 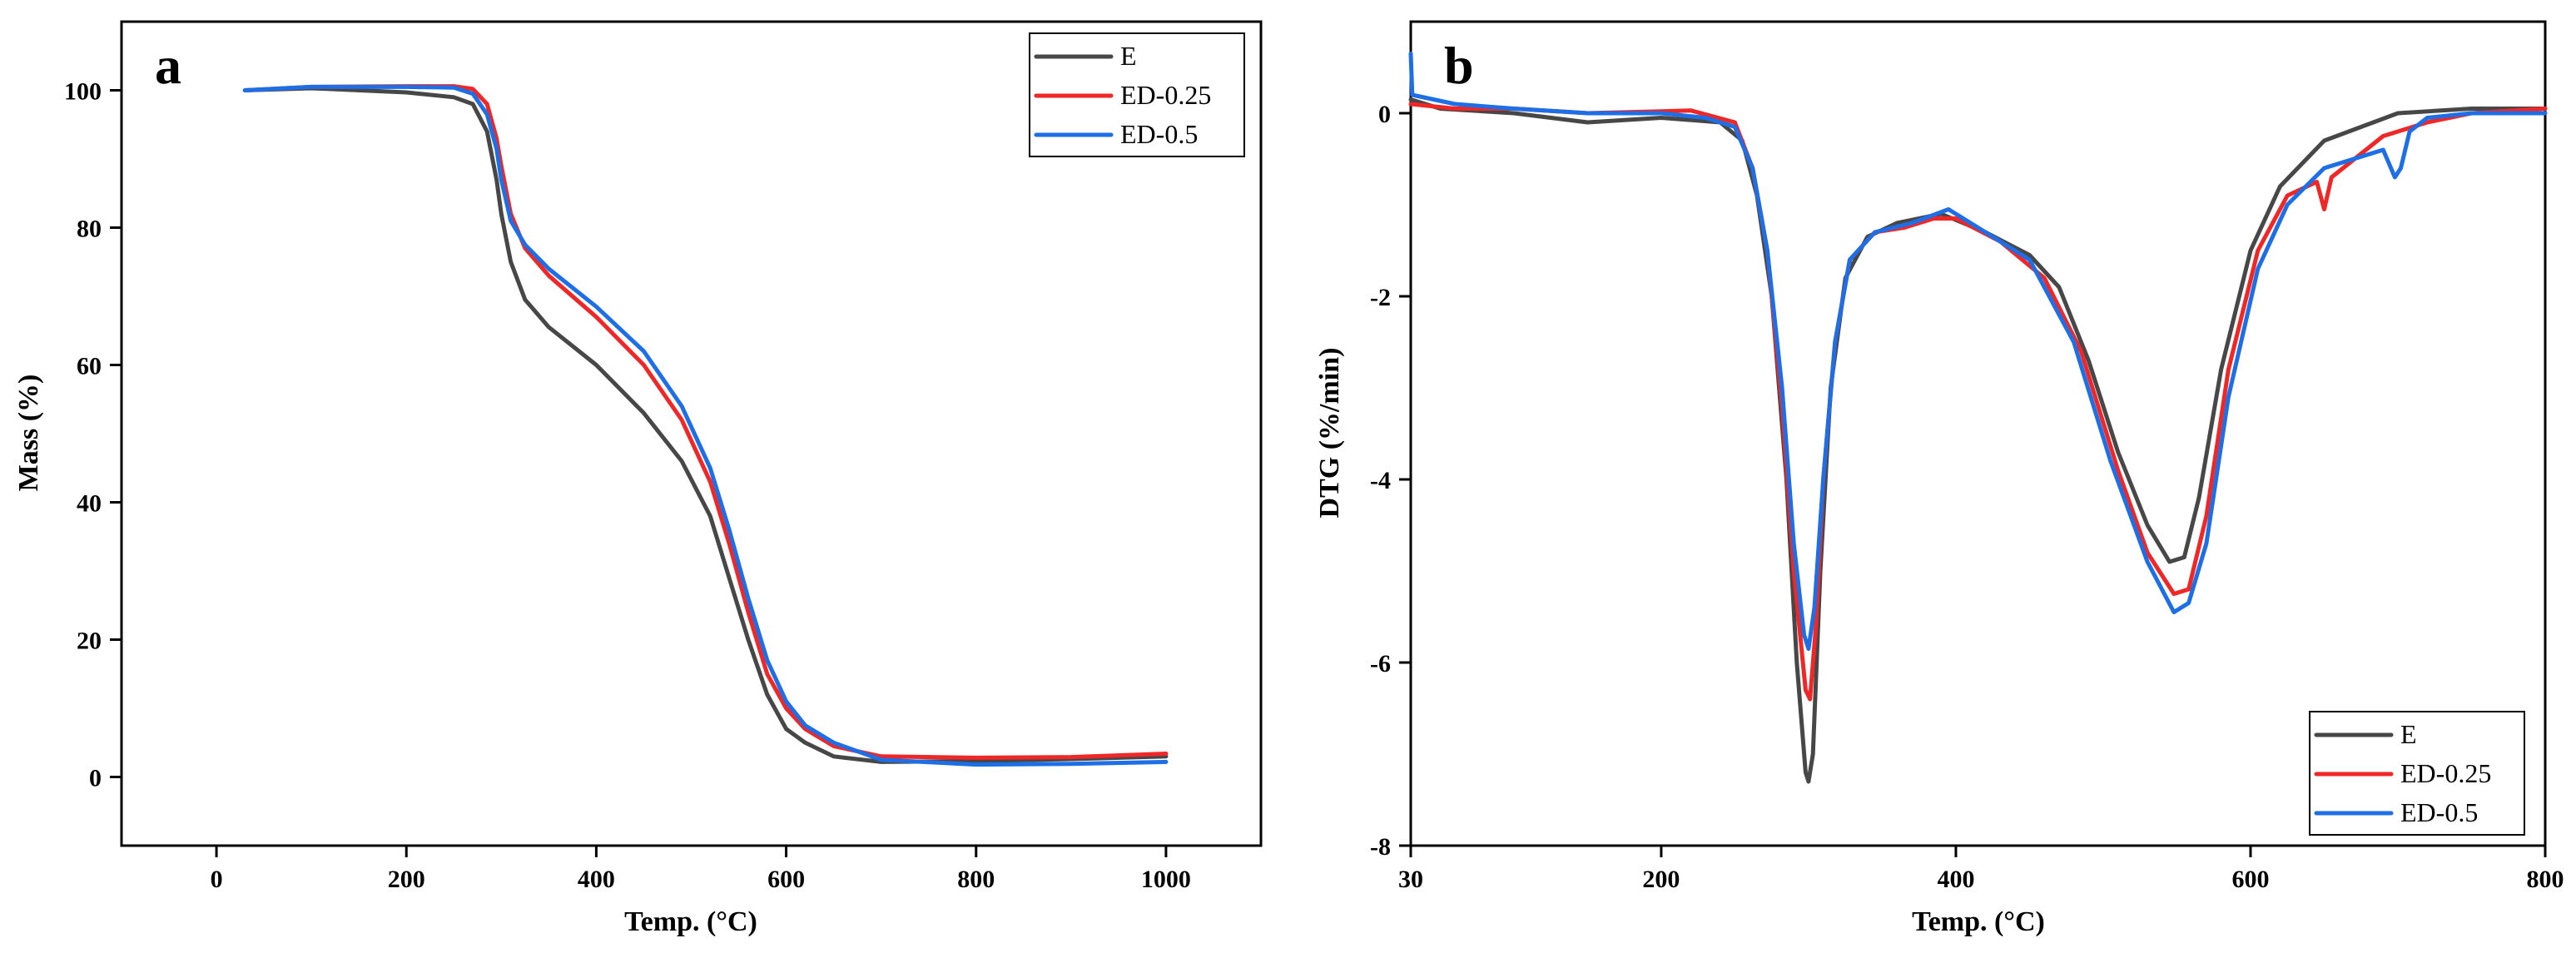 I want to click on panel-b-y-tick-label: 0, so click(x=1384, y=114).